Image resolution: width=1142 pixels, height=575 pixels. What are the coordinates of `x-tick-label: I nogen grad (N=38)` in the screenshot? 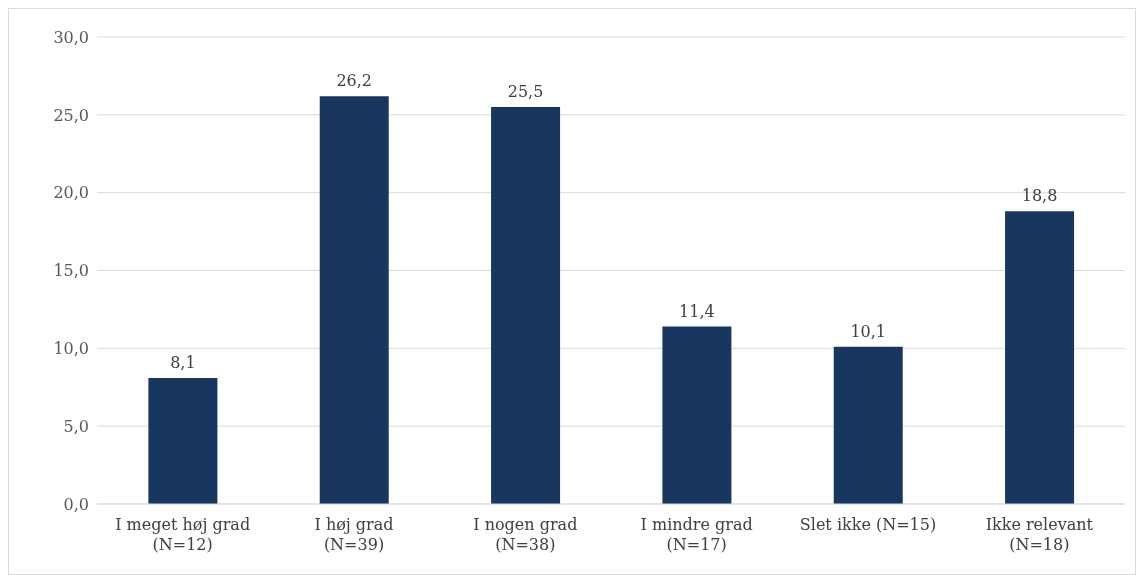 It's located at (525, 534).